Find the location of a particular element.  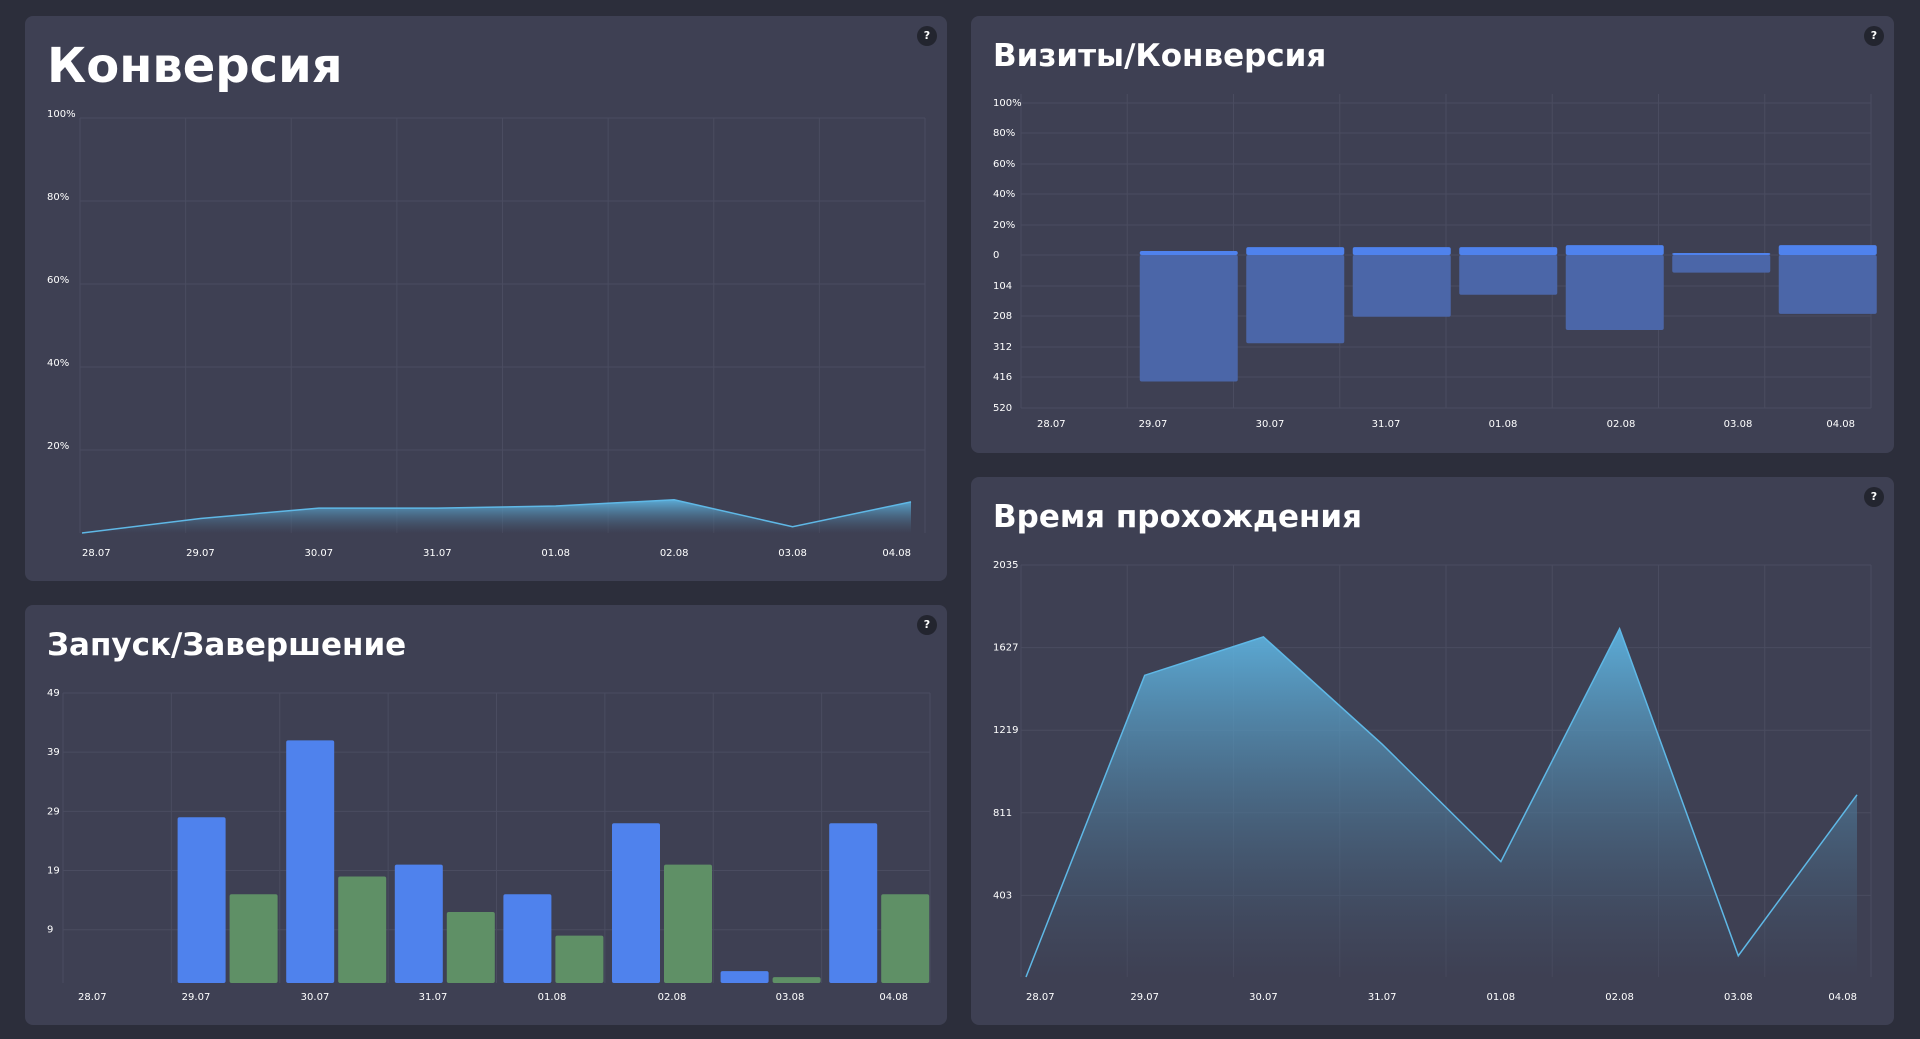

completion-time-title: Время прохождения is located at coordinates (1178, 517).